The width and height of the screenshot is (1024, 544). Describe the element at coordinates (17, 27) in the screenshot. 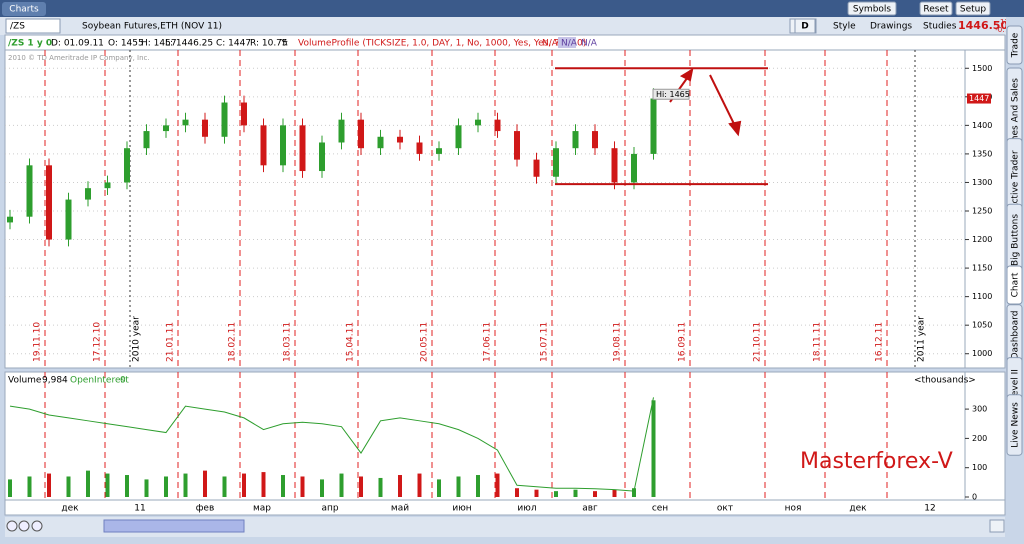

I see `symbol: /ZS` at that location.